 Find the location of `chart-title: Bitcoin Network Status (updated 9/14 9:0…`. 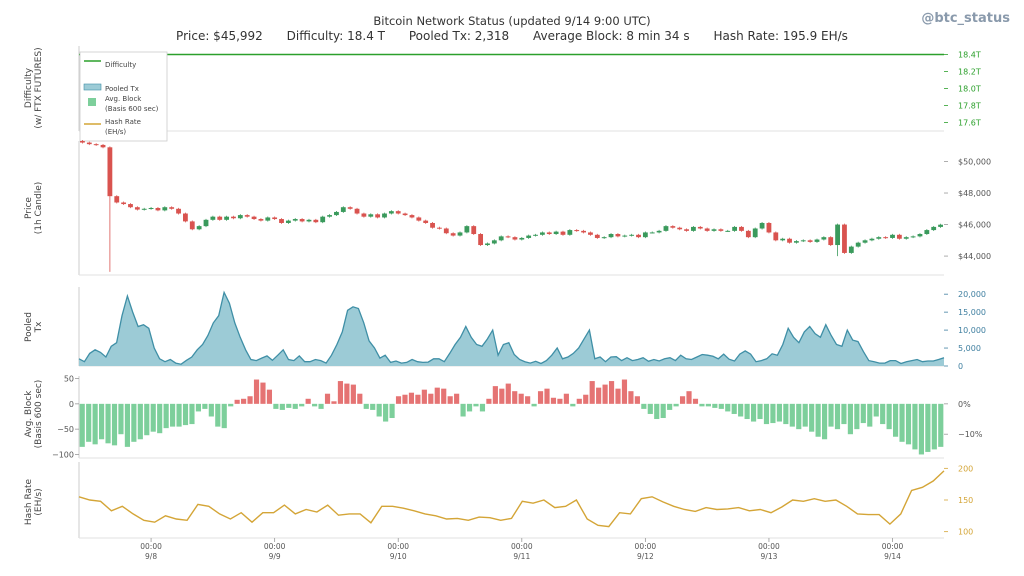

chart-title: Bitcoin Network Status (updated 9/14 9:0… is located at coordinates (512, 21).